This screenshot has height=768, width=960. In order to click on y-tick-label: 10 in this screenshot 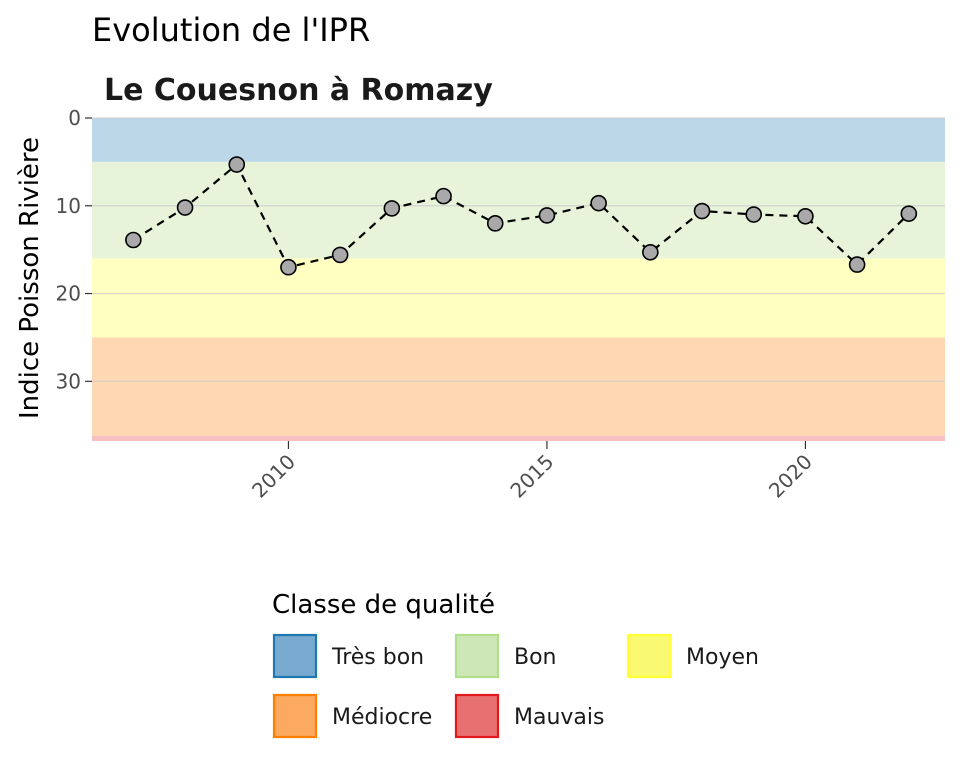, I will do `click(68, 206)`.